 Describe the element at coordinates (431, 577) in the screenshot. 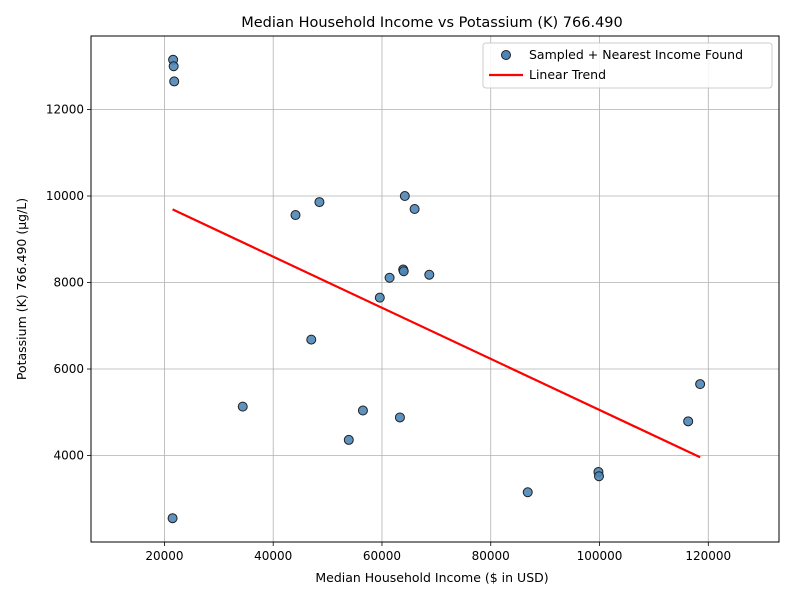

I see `x-axis-label: Median Household Income ($ in USD)` at that location.